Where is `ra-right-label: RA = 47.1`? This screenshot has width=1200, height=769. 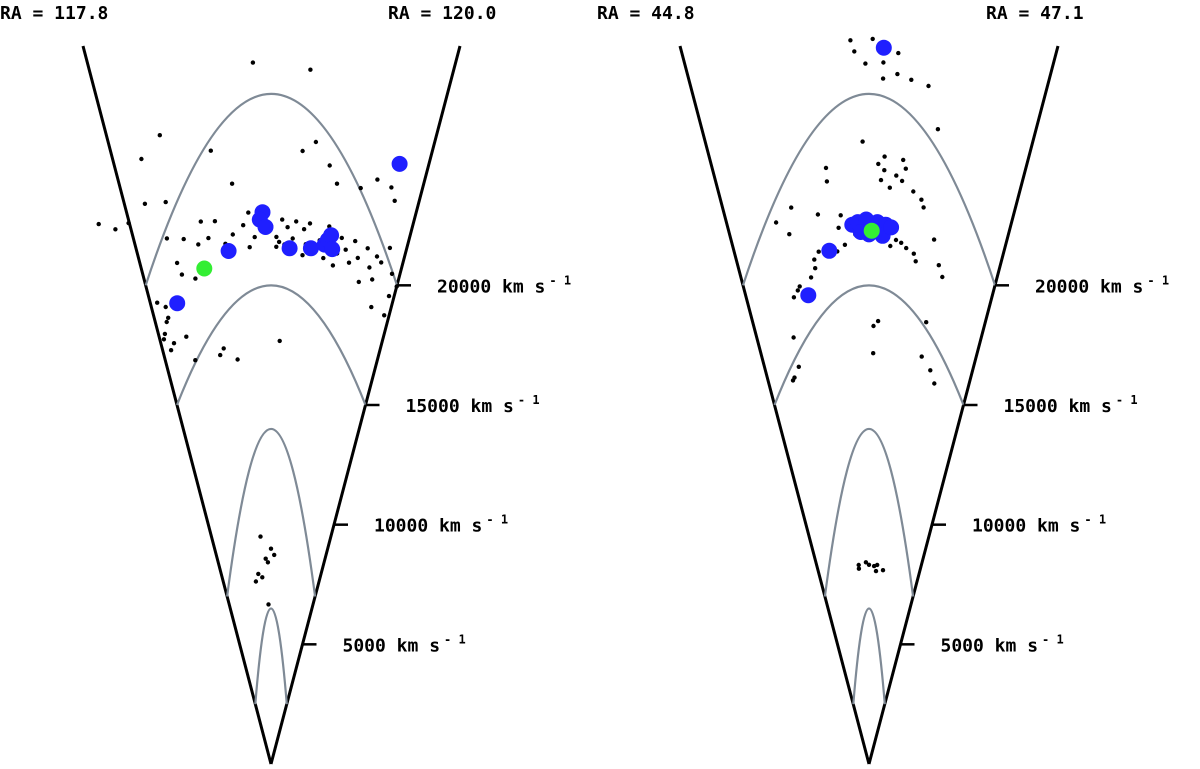 ra-right-label: RA = 47.1 is located at coordinates (1035, 13).